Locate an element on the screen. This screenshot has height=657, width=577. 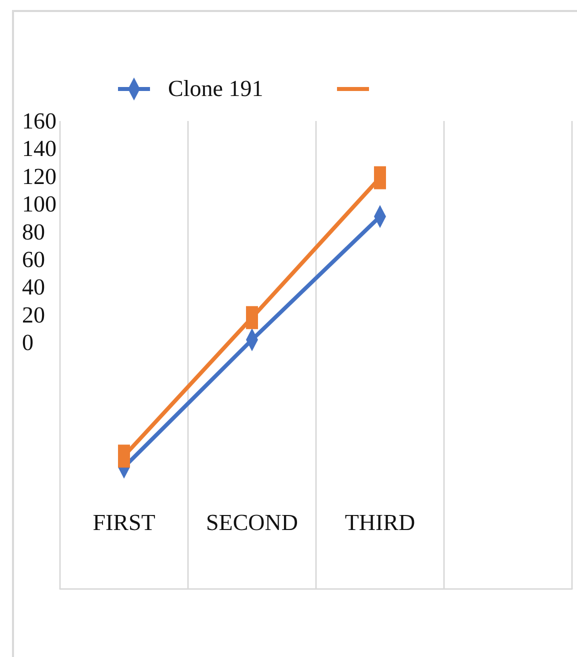
y-tick-label: 0 is located at coordinates (28, 343).